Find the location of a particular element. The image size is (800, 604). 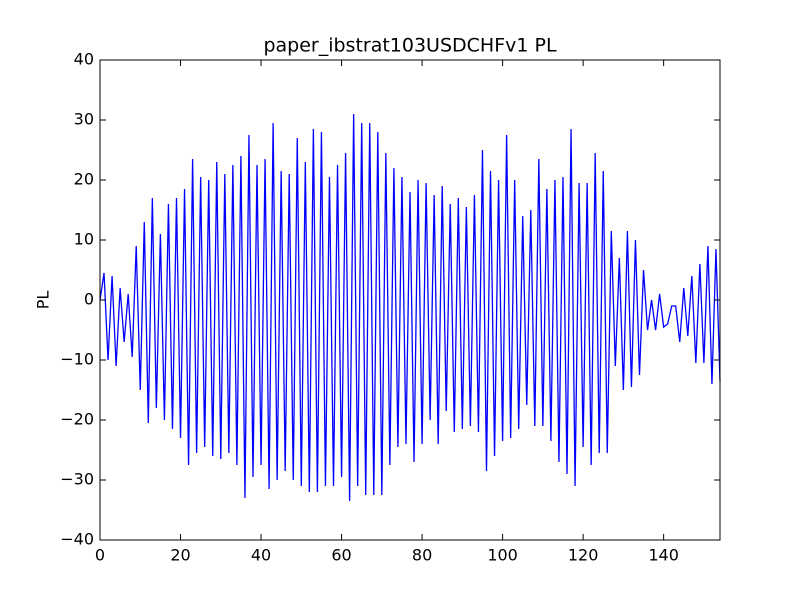

x-tick-label: 20 is located at coordinates (180, 555).